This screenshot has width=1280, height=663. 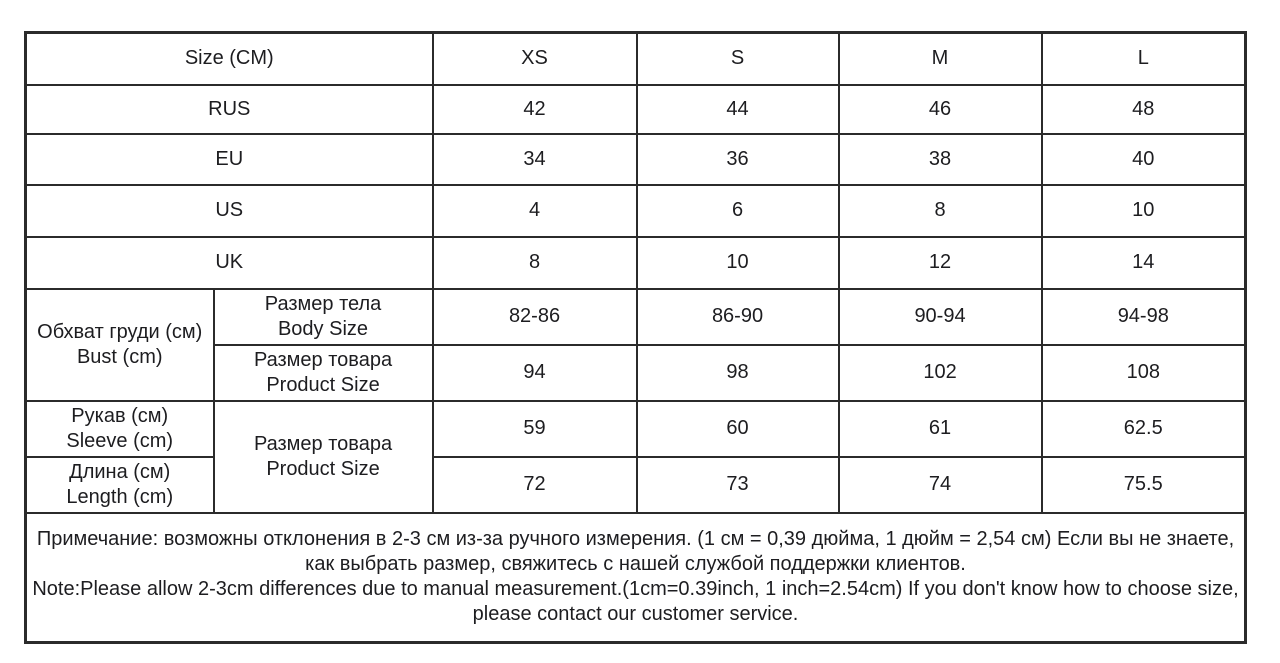 What do you see at coordinates (534, 372) in the screenshot?
I see `bust-product-xs-cell: 94` at bounding box center [534, 372].